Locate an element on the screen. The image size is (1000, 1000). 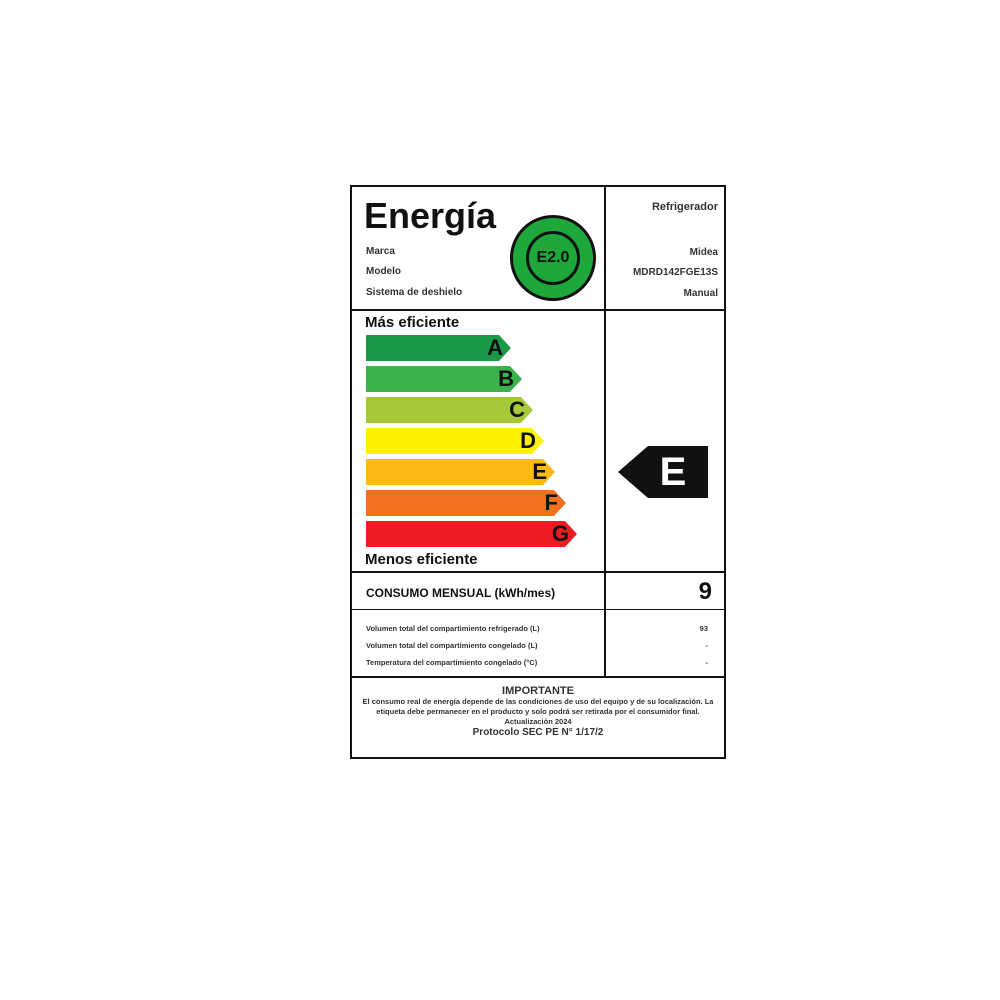
class-letter: E is located at coordinates (539, 471).